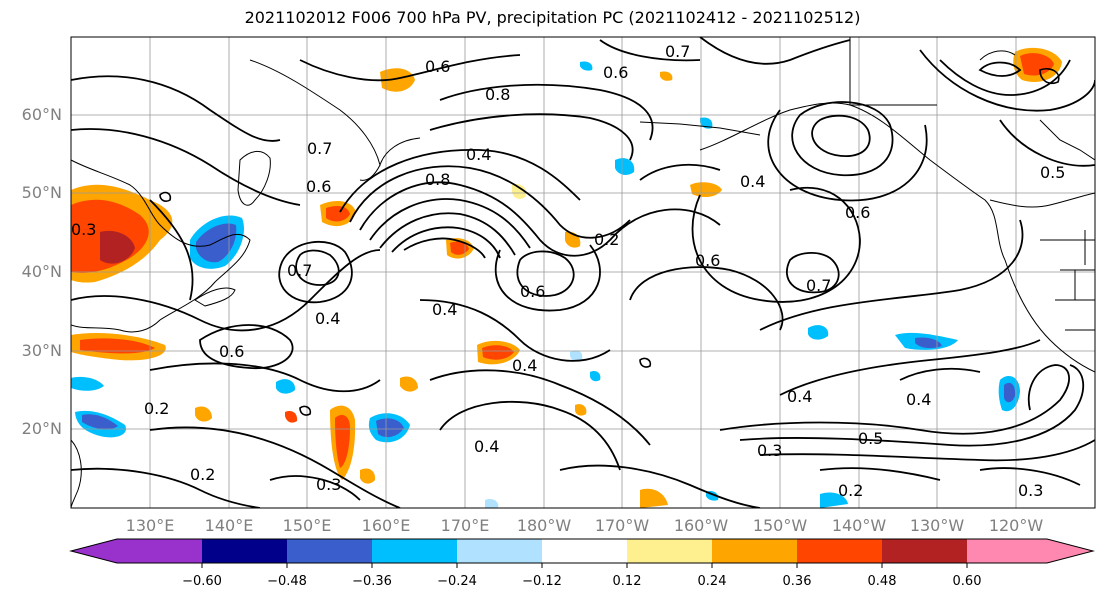 Image resolution: width=1105 pixels, height=601 pixels. Describe the element at coordinates (202, 581) in the screenshot. I see `colorbar-tick-label: −0.60` at that location.